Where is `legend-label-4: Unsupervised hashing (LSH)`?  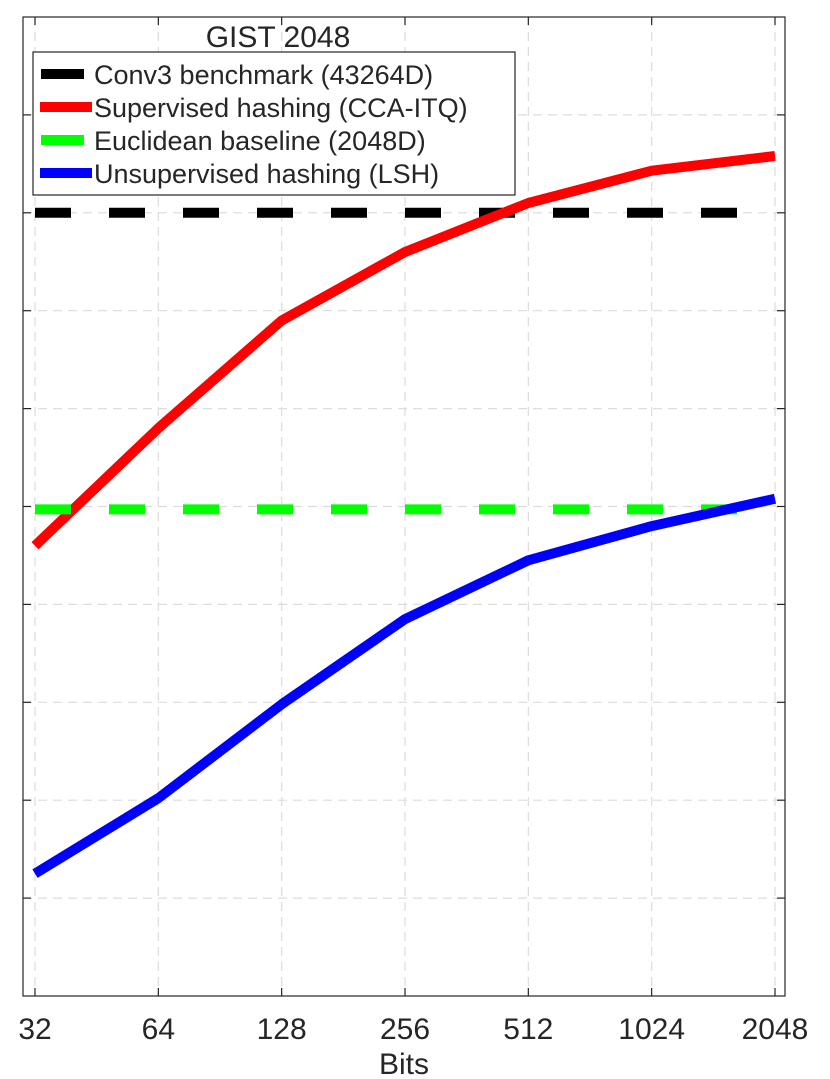 legend-label-4: Unsupervised hashing (LSH) is located at coordinates (266, 174).